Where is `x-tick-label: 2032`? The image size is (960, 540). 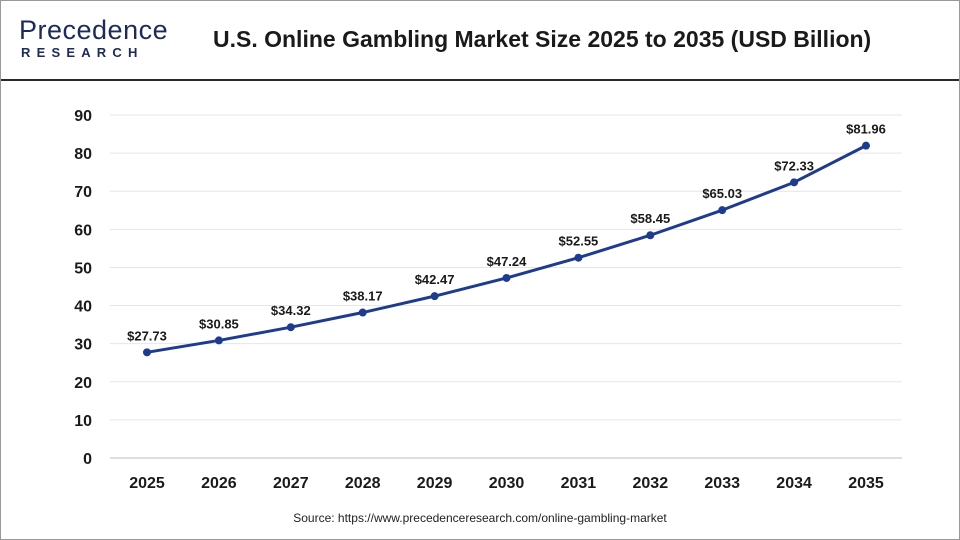
x-tick-label: 2032 is located at coordinates (651, 483).